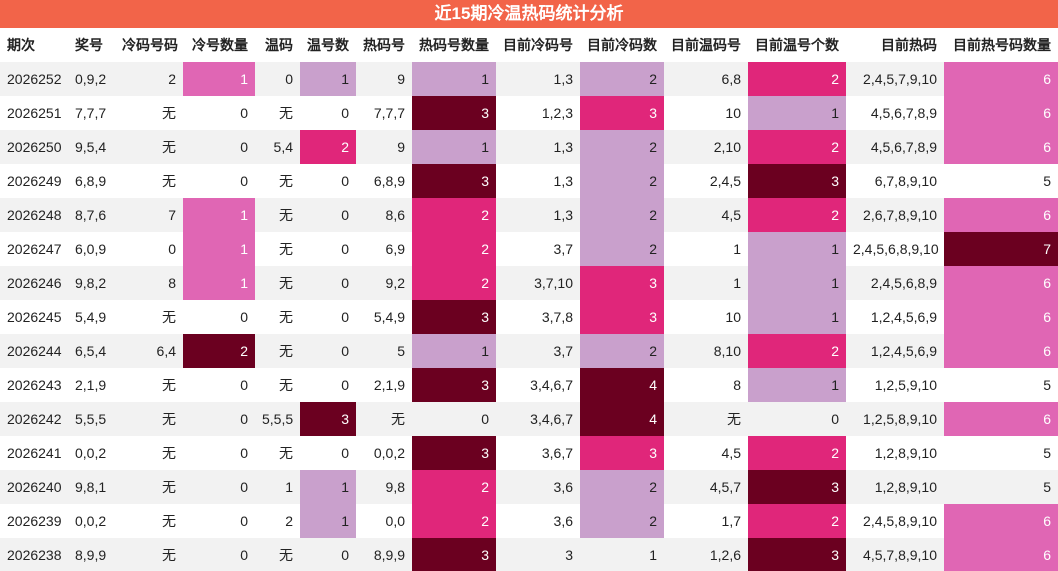 This screenshot has width=1058, height=571. I want to click on table-cell: 2,1,9, so click(389, 385).